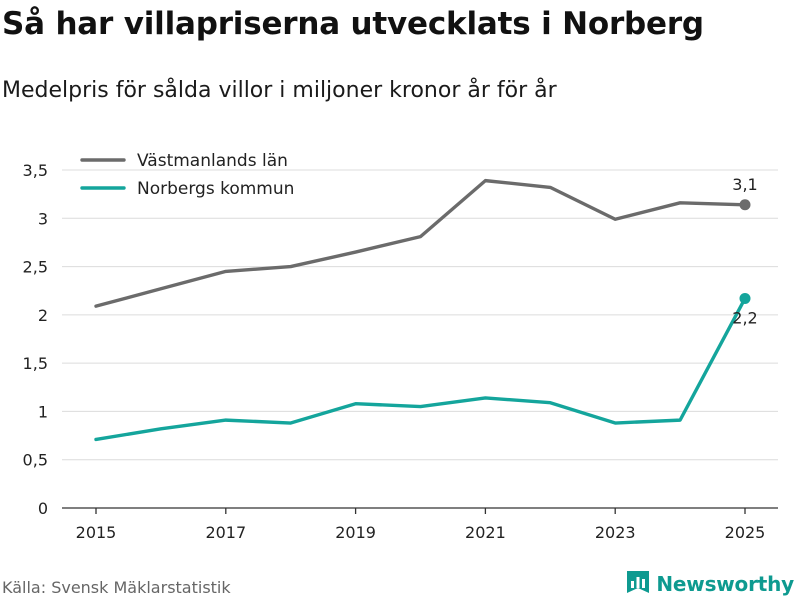 This screenshot has height=600, width=800. Describe the element at coordinates (638, 582) in the screenshot. I see `bar-chart-flag-icon` at that location.